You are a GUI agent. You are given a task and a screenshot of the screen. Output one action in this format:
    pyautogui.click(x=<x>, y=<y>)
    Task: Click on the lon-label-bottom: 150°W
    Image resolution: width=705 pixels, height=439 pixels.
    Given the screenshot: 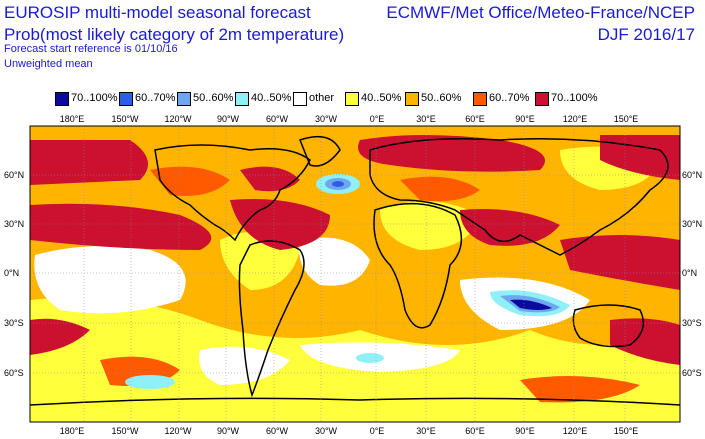 What is the action you would take?
    pyautogui.click(x=125, y=431)
    